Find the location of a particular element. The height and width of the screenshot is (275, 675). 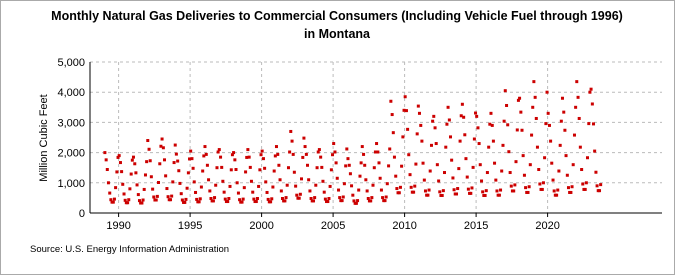

y-tick-label: 1,000 is located at coordinates (71, 184).